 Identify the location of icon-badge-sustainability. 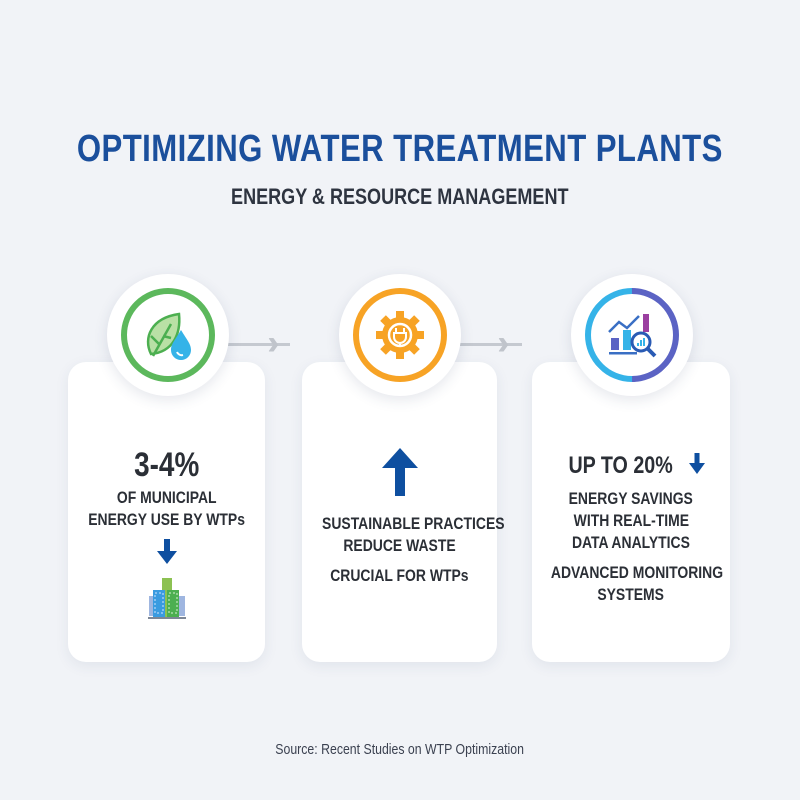
(168, 335).